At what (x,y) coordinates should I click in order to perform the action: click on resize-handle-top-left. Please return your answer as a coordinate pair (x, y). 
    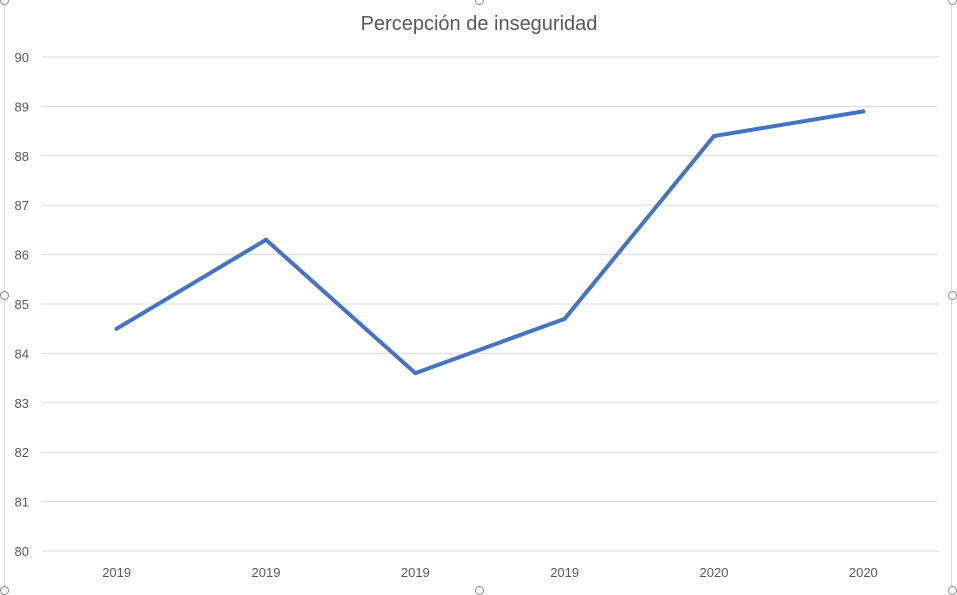
    Looking at the image, I should click on (4, 2).